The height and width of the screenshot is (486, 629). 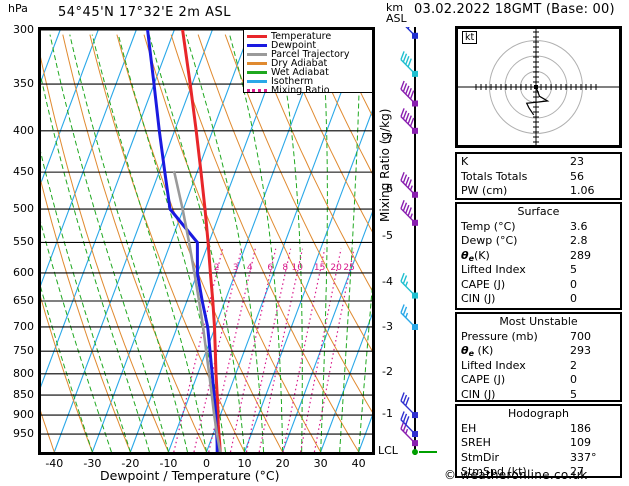 I want to click on svg-text: 6, so click(x=270, y=268).